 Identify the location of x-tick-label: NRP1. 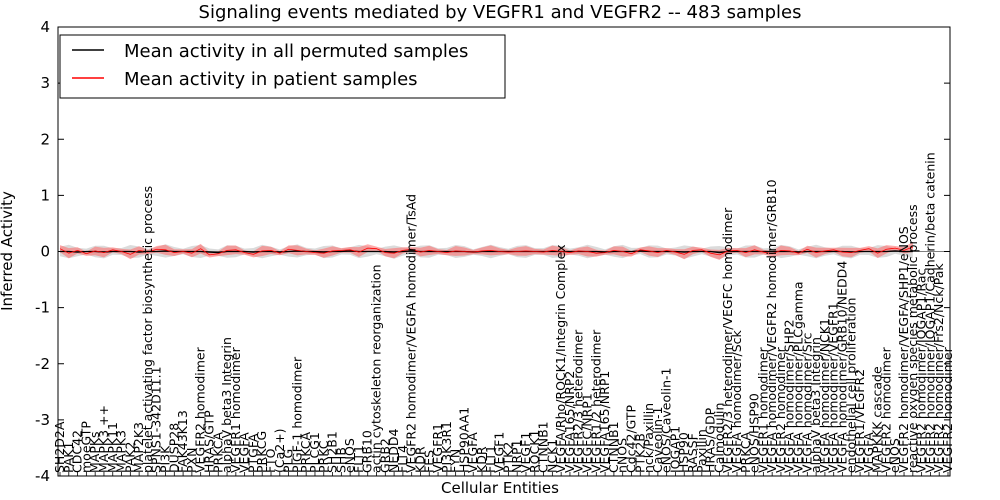
(516, 456).